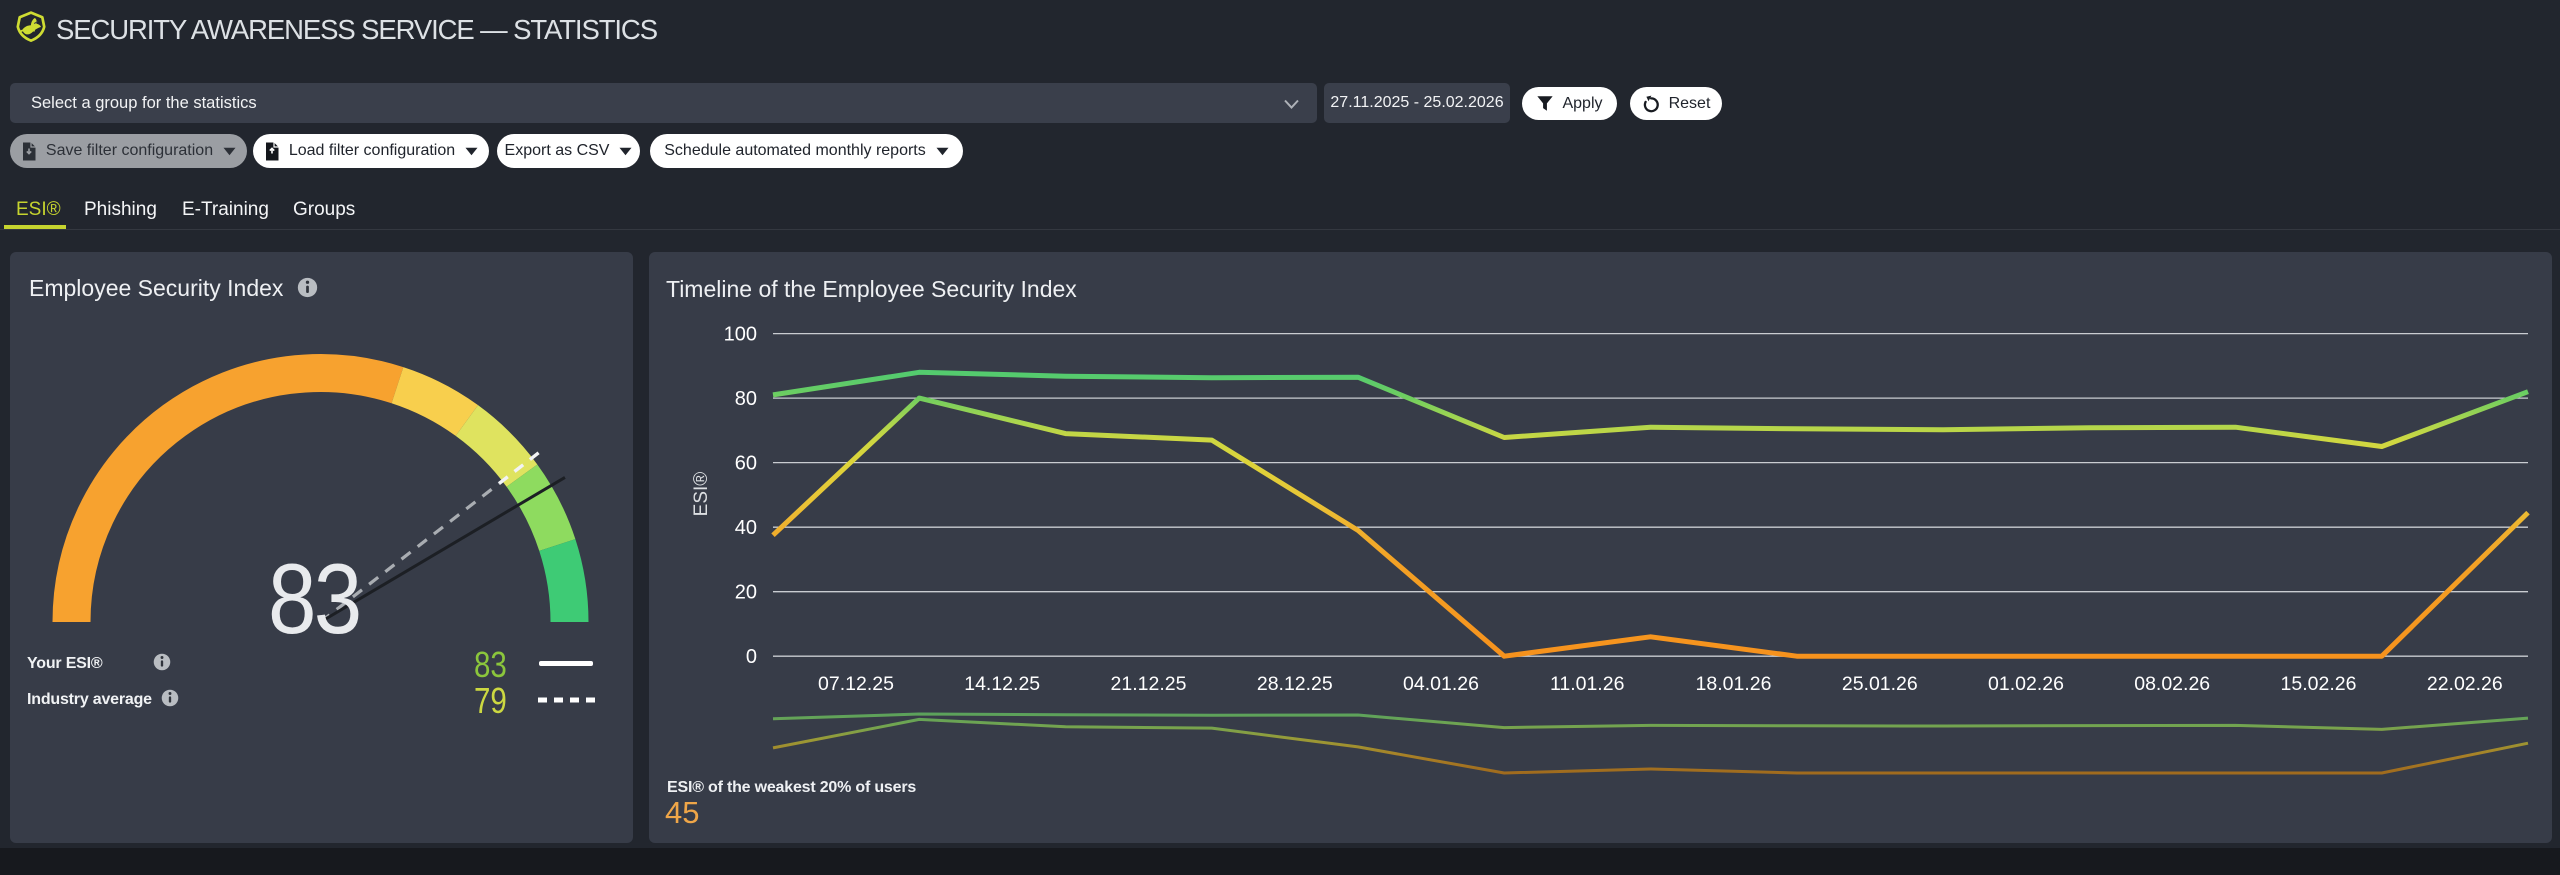 The width and height of the screenshot is (2560, 875). Describe the element at coordinates (2319, 684) in the screenshot. I see `svg-text: 15.02.26` at that location.